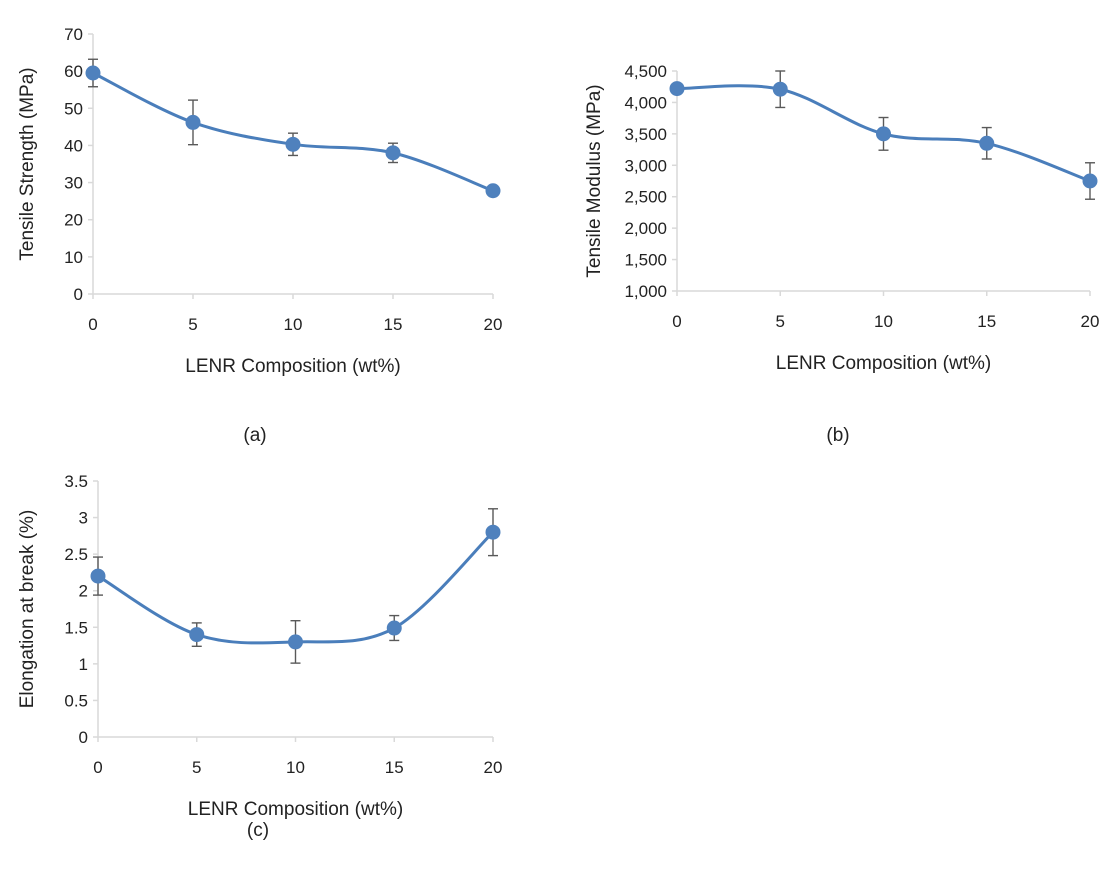  What do you see at coordinates (254, 435) in the screenshot?
I see `panel-caption: (a)` at bounding box center [254, 435].